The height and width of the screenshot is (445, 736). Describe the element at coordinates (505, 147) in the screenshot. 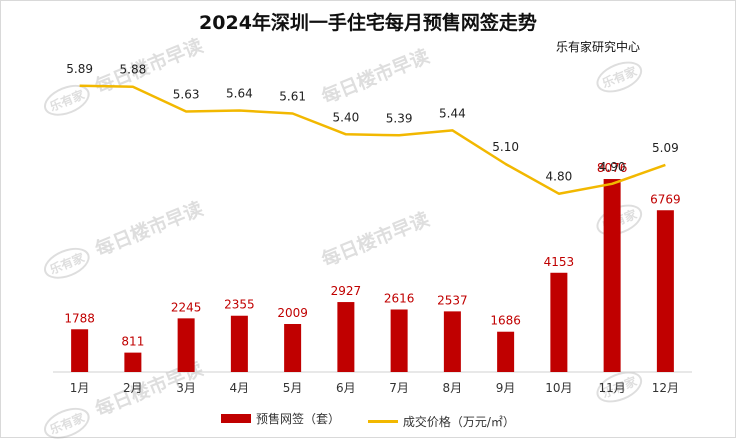

I see `line-value-label: 5.10` at that location.